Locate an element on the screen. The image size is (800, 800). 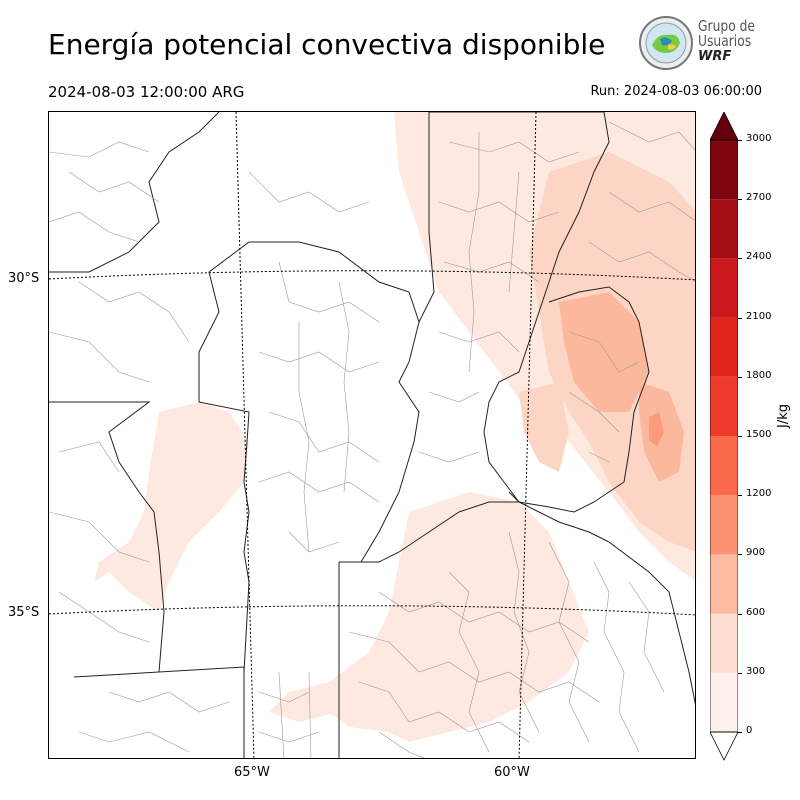
cape-band-300-600-b is located at coordinates (544, 427).